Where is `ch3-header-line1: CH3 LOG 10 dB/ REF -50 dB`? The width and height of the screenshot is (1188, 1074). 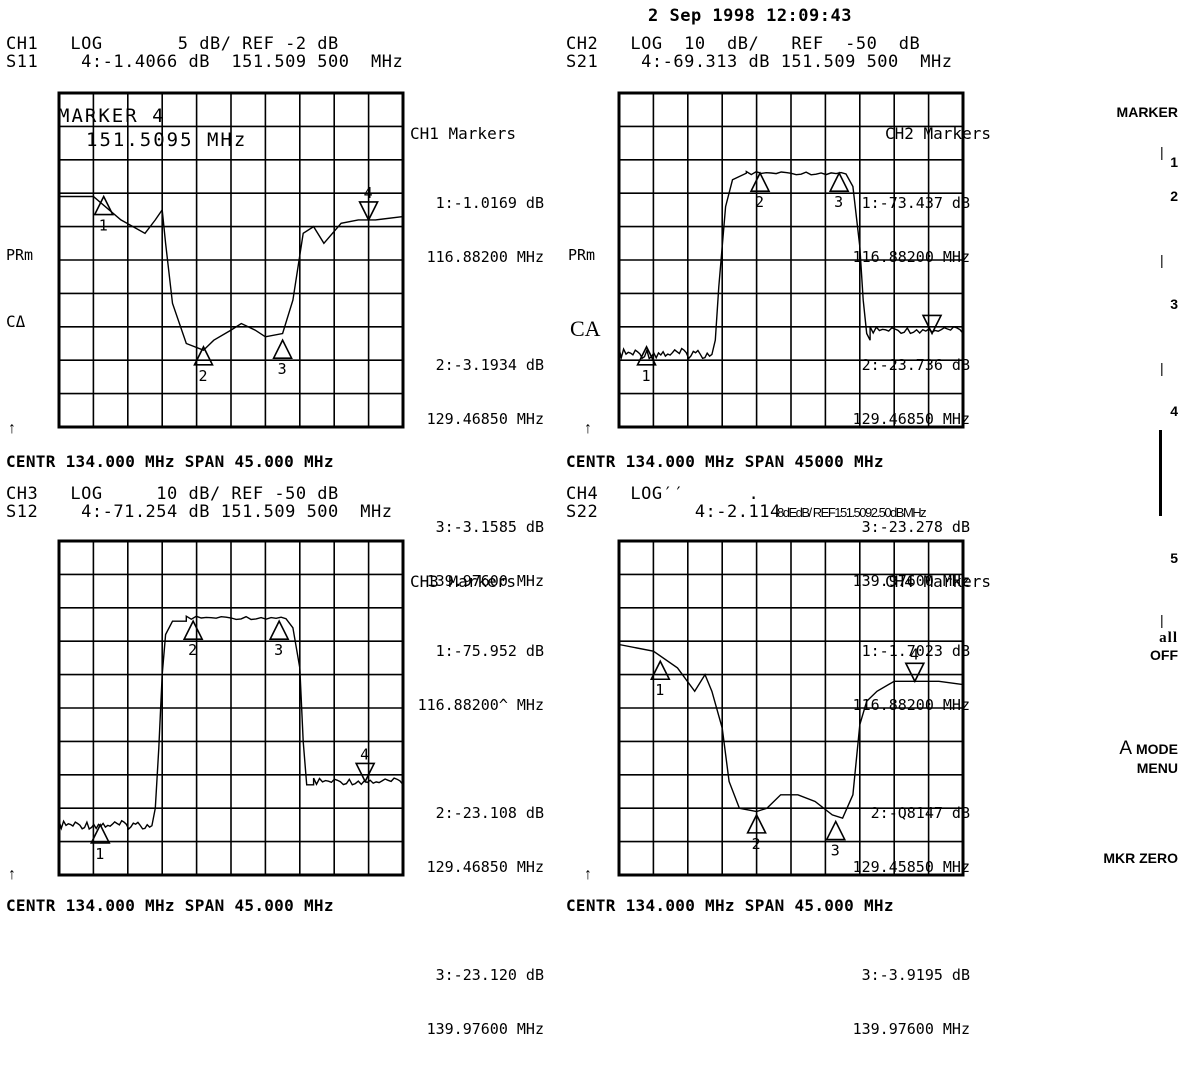
ch3-header-line1: CH3 LOG 10 dB/ REF -50 dB is located at coordinates (172, 494).